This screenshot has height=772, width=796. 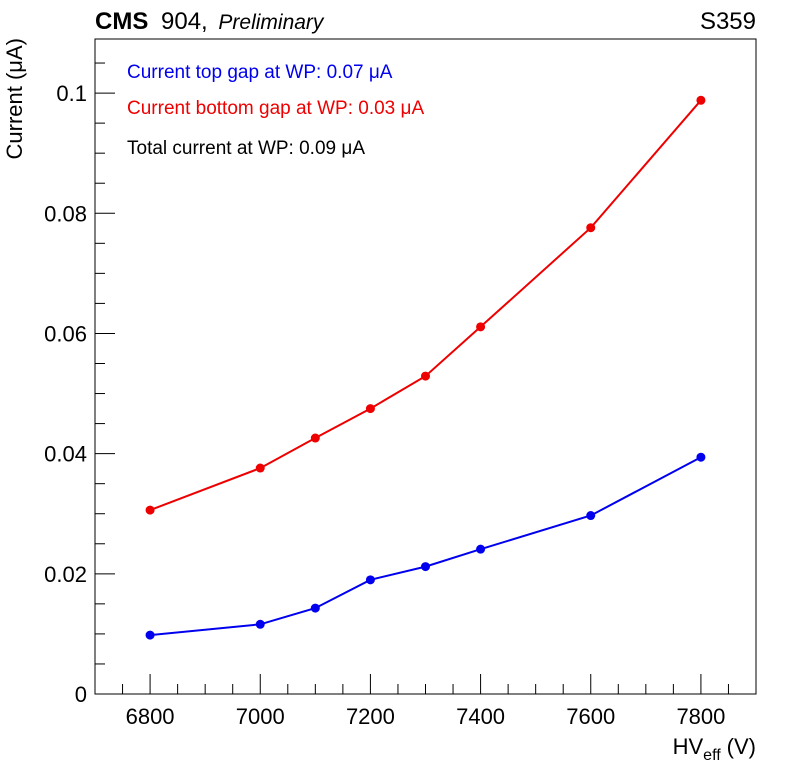 I want to click on chart-header: CMS 904, Preliminary, so click(x=210, y=21).